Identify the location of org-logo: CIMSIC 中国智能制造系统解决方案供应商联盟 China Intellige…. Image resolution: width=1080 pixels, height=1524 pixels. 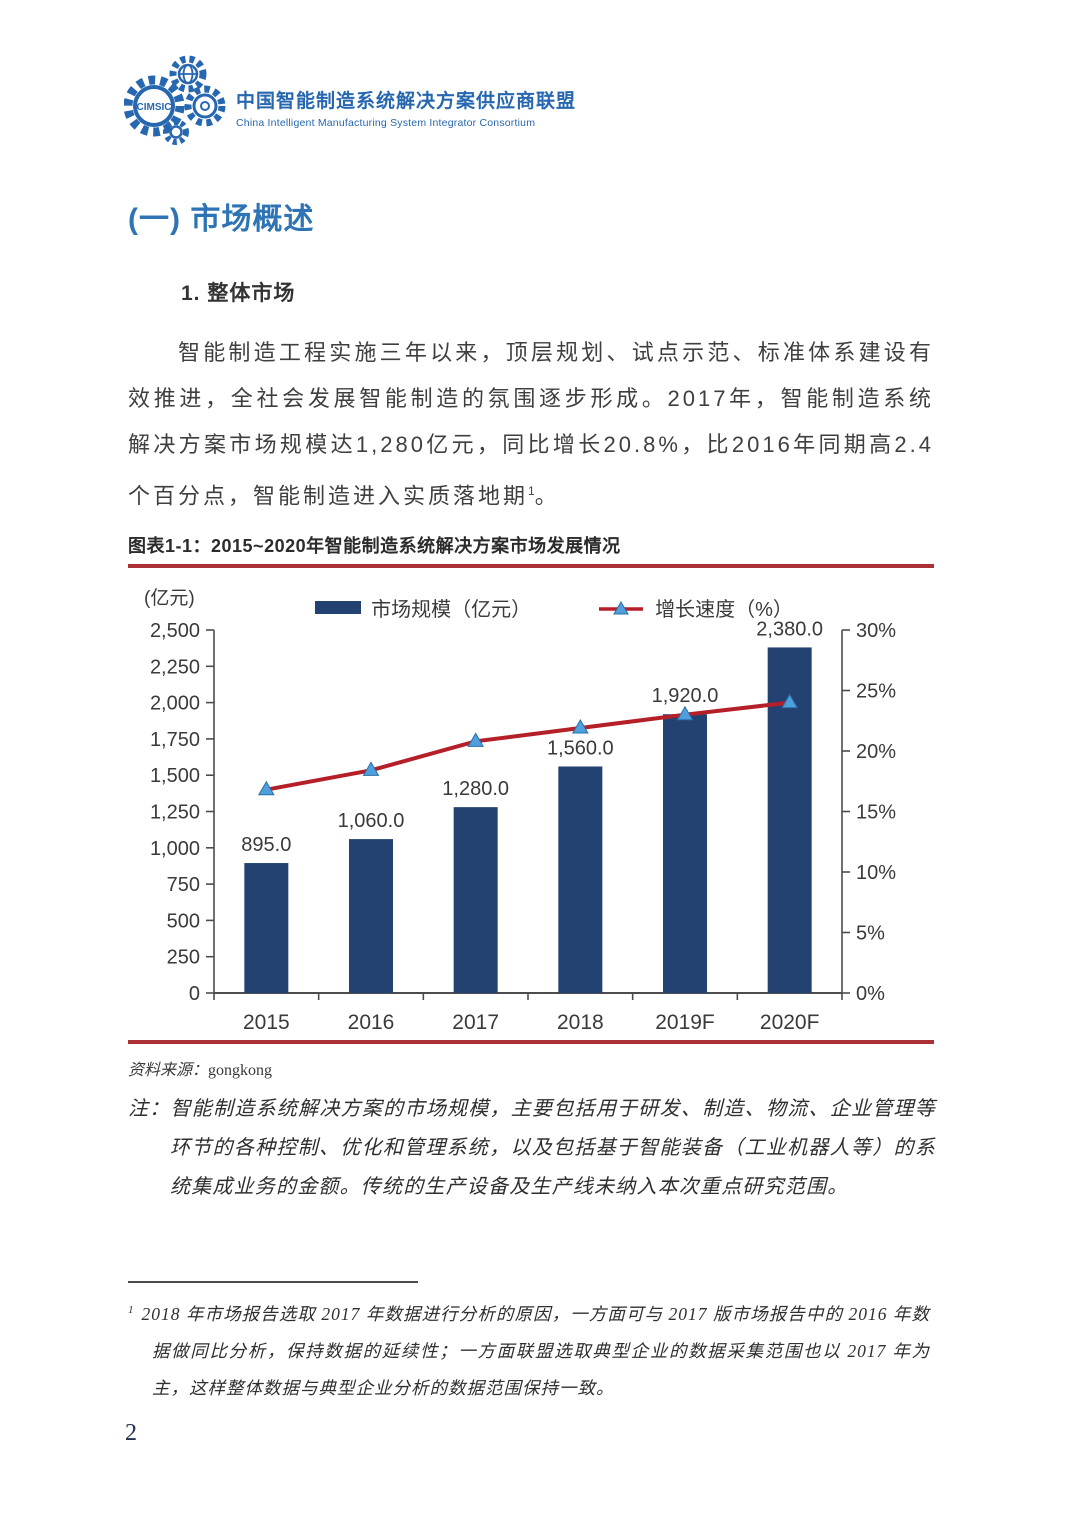
(350, 100).